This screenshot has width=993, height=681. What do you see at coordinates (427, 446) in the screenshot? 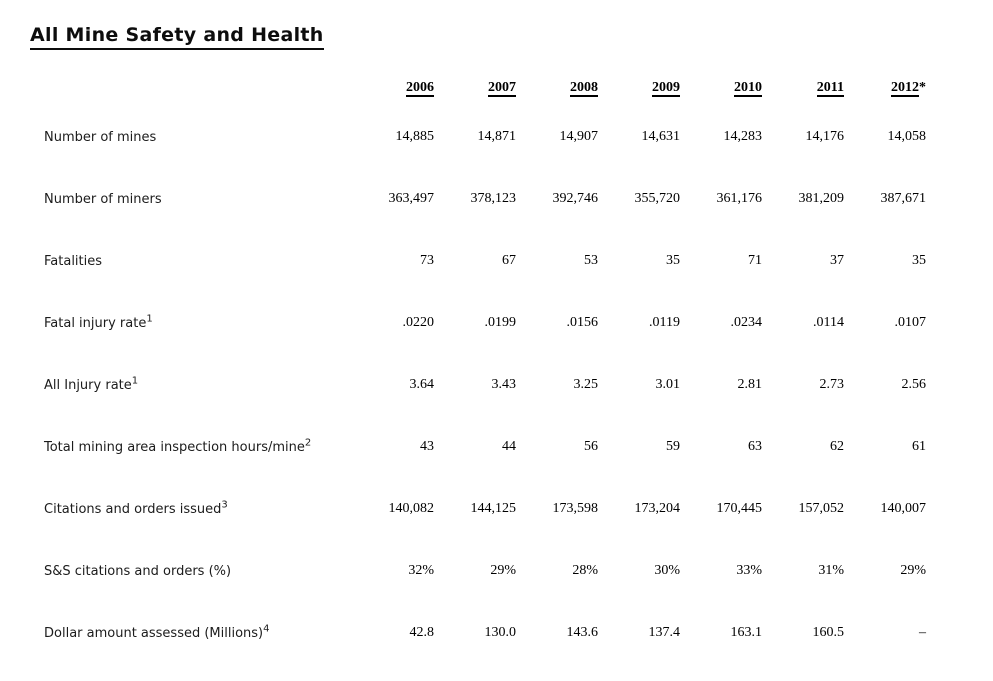
I see `value-cell: 43` at bounding box center [427, 446].